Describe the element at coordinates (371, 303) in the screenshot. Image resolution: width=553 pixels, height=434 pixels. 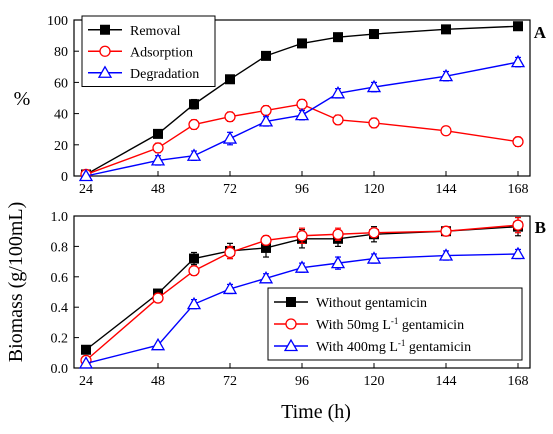
I see `legend-label: Without gentamicin` at that location.